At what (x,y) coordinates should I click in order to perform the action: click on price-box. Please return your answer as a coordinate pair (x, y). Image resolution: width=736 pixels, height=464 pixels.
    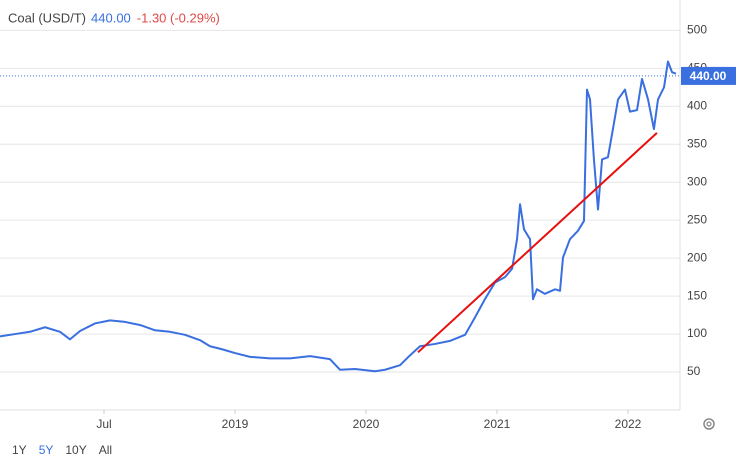
    Looking at the image, I should click on (708, 75).